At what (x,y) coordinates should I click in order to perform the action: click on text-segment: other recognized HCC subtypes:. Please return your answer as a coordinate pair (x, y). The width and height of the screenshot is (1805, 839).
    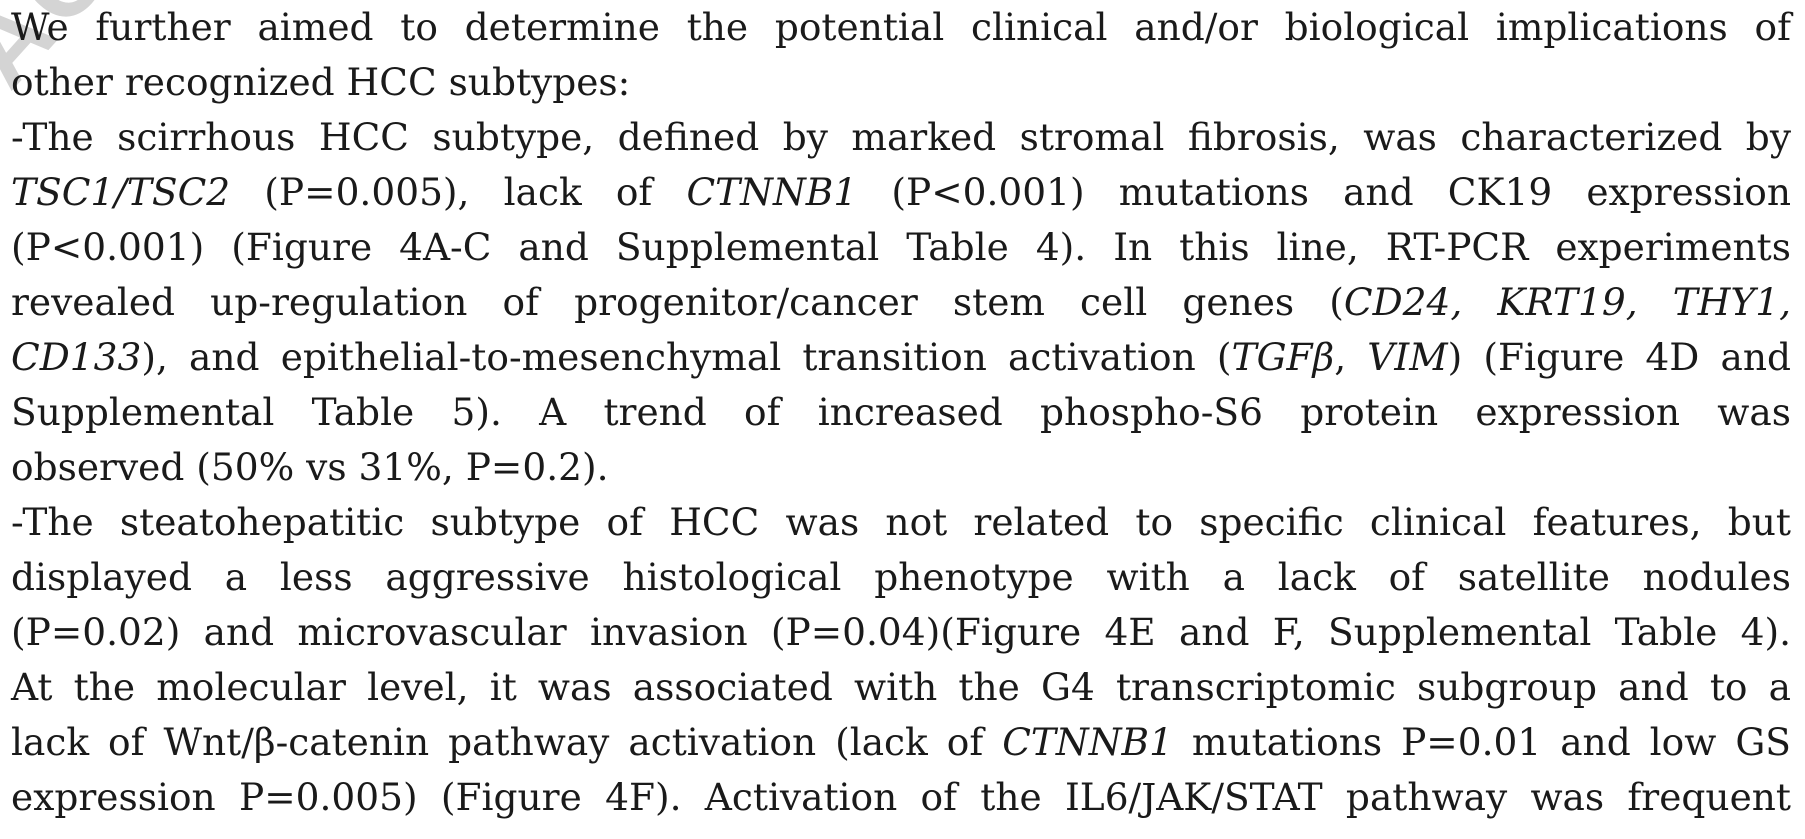
    Looking at the image, I should click on (321, 82).